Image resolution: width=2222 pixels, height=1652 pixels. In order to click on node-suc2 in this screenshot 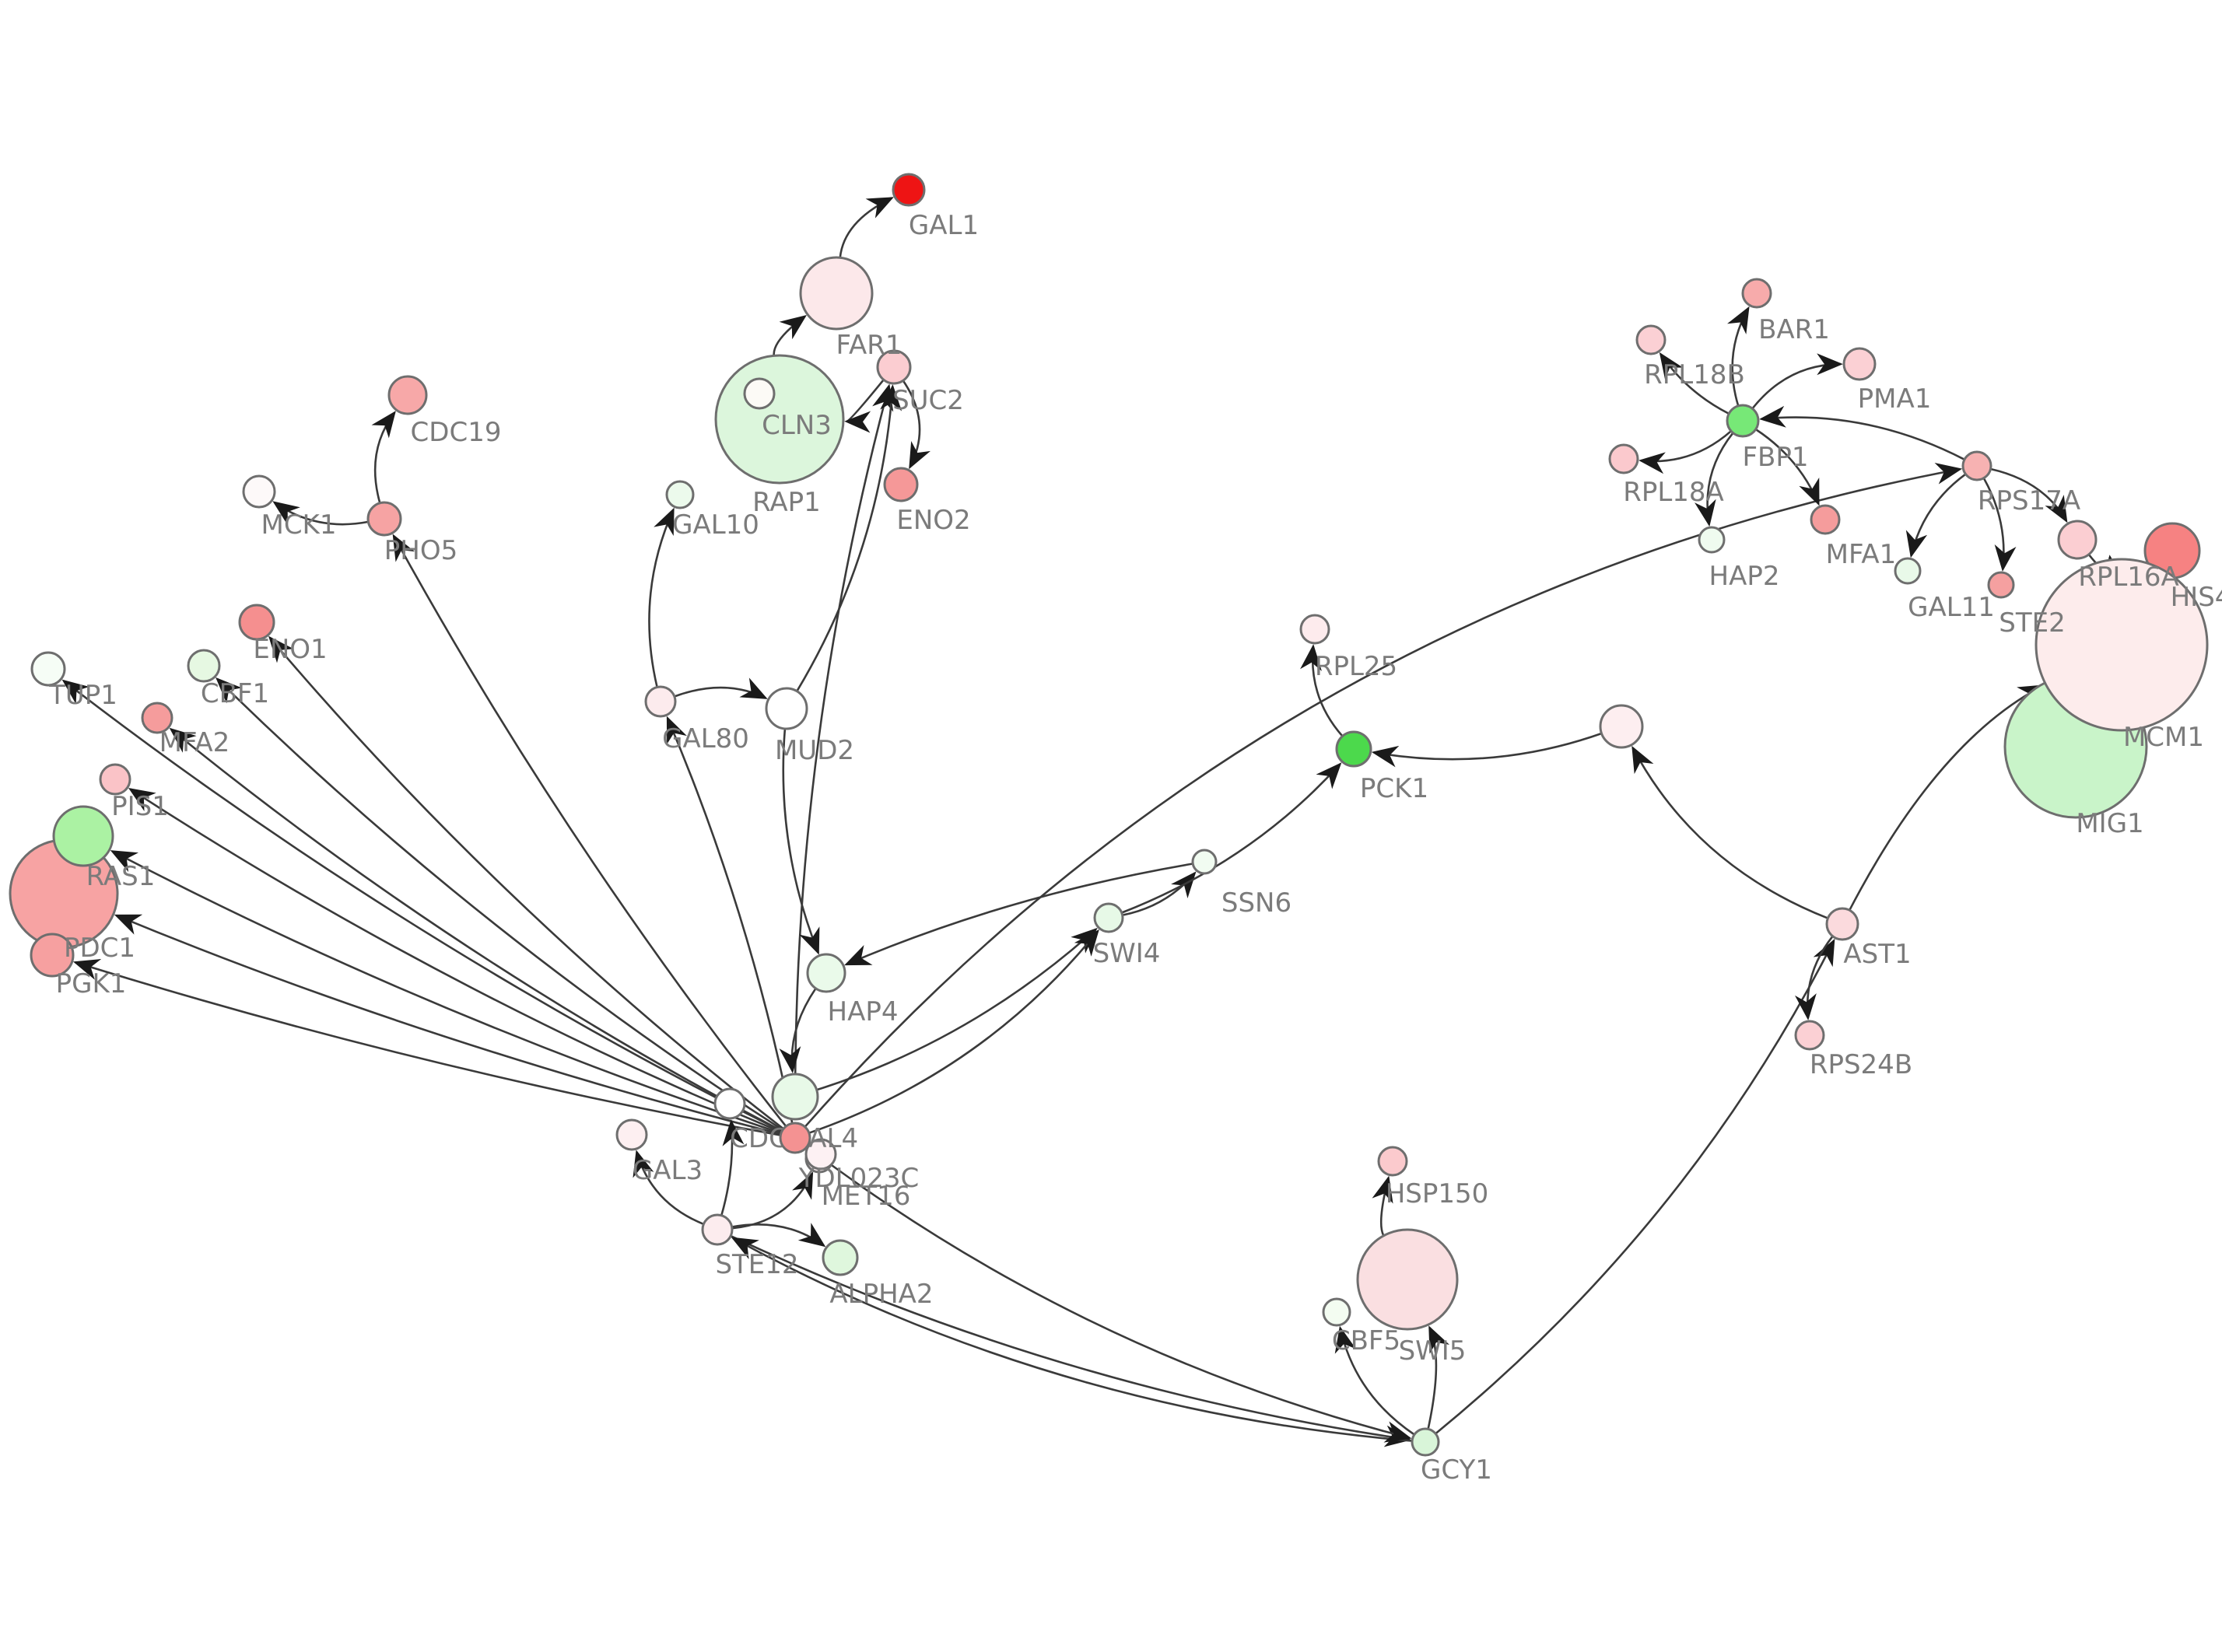, I will do `click(894, 367)`.